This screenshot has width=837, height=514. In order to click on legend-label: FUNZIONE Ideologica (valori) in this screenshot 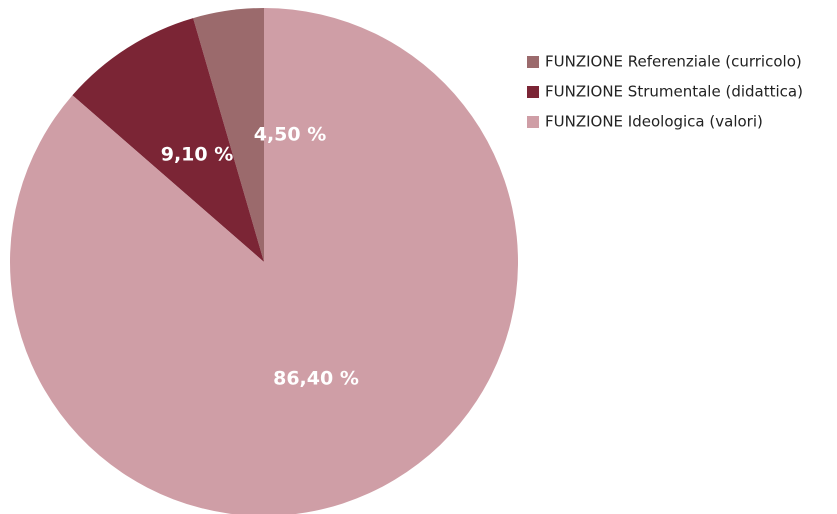, I will do `click(654, 122)`.